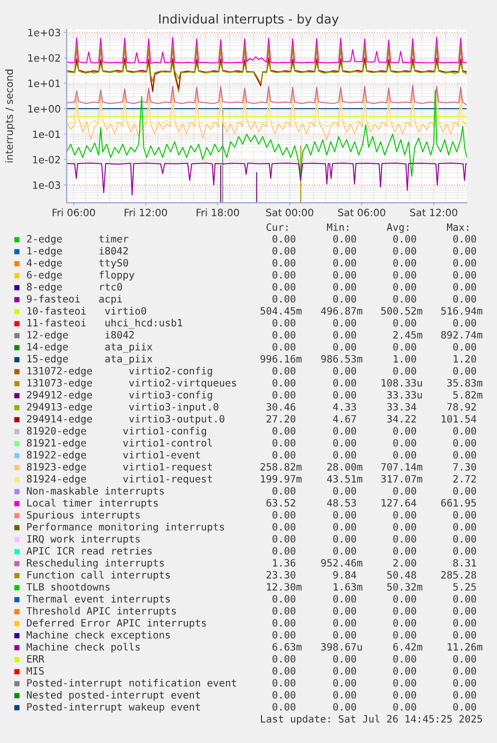  Describe the element at coordinates (464, 563) in the screenshot. I see `text: 8.31` at that location.